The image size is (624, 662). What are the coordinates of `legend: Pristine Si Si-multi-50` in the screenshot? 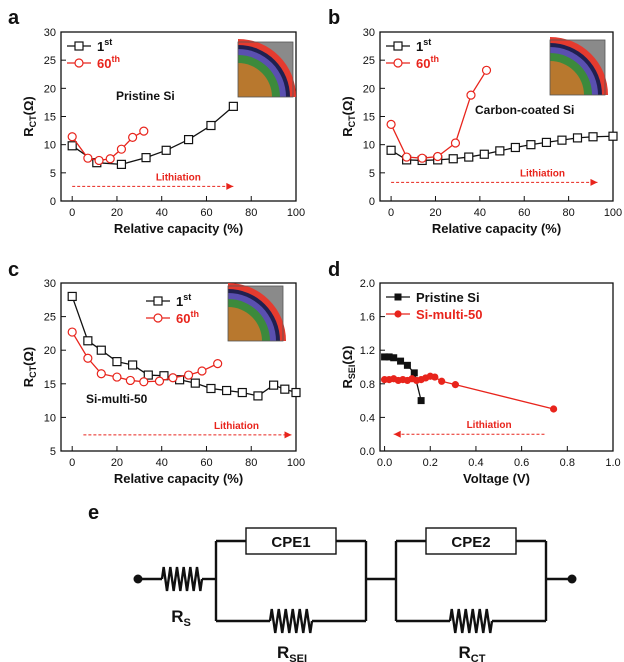 It's located at (434, 306).